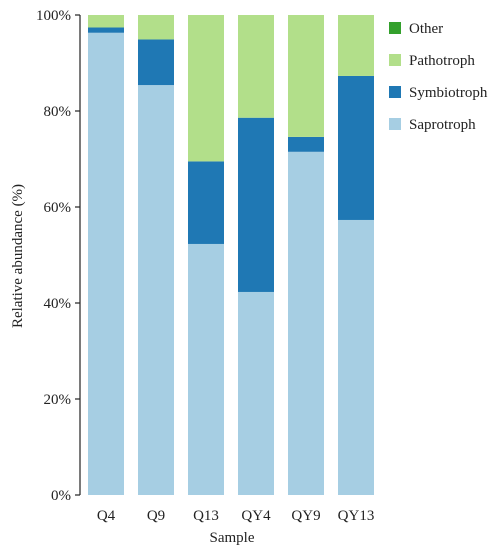  Describe the element at coordinates (256, 66) in the screenshot. I see `bar-pathotroph-qy4` at that location.